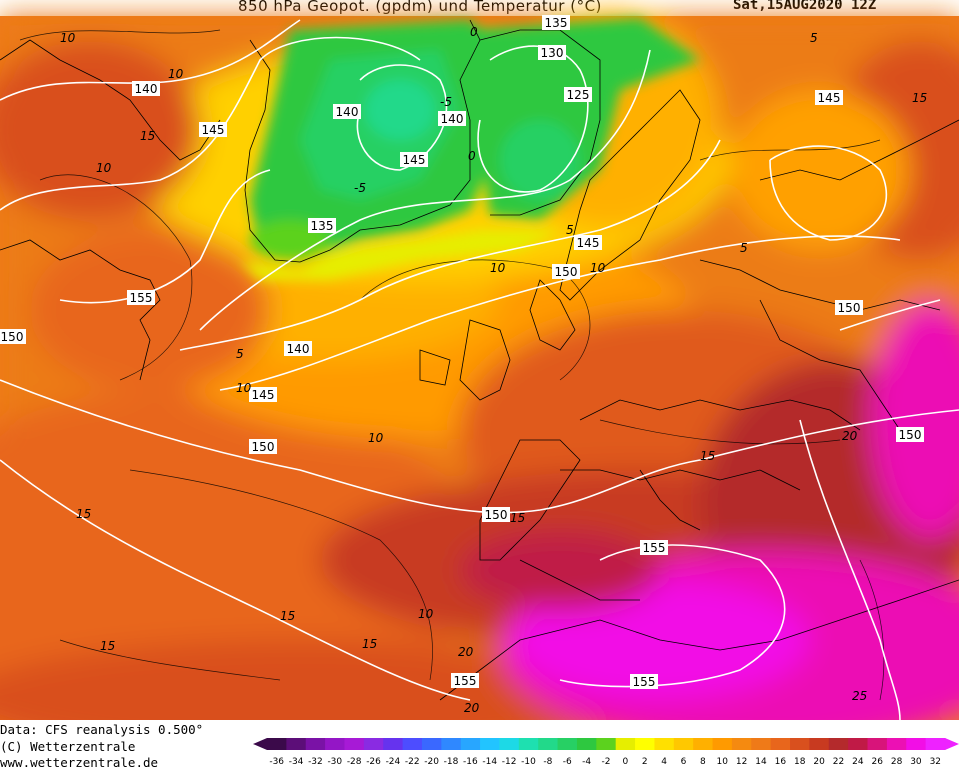 Image resolution: width=959 pixels, height=770 pixels. Describe the element at coordinates (373, 762) in the screenshot. I see `scale-tick-label: -26` at that location.